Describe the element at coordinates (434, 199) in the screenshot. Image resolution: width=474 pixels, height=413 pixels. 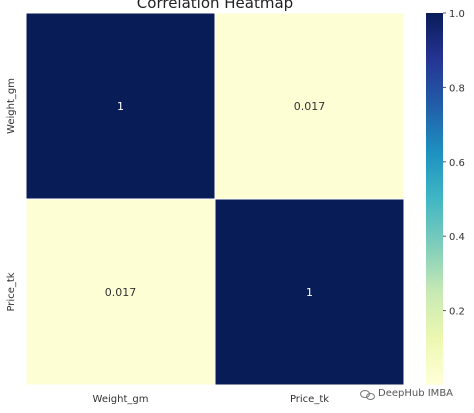
I see `colorbar-gradient` at that location.